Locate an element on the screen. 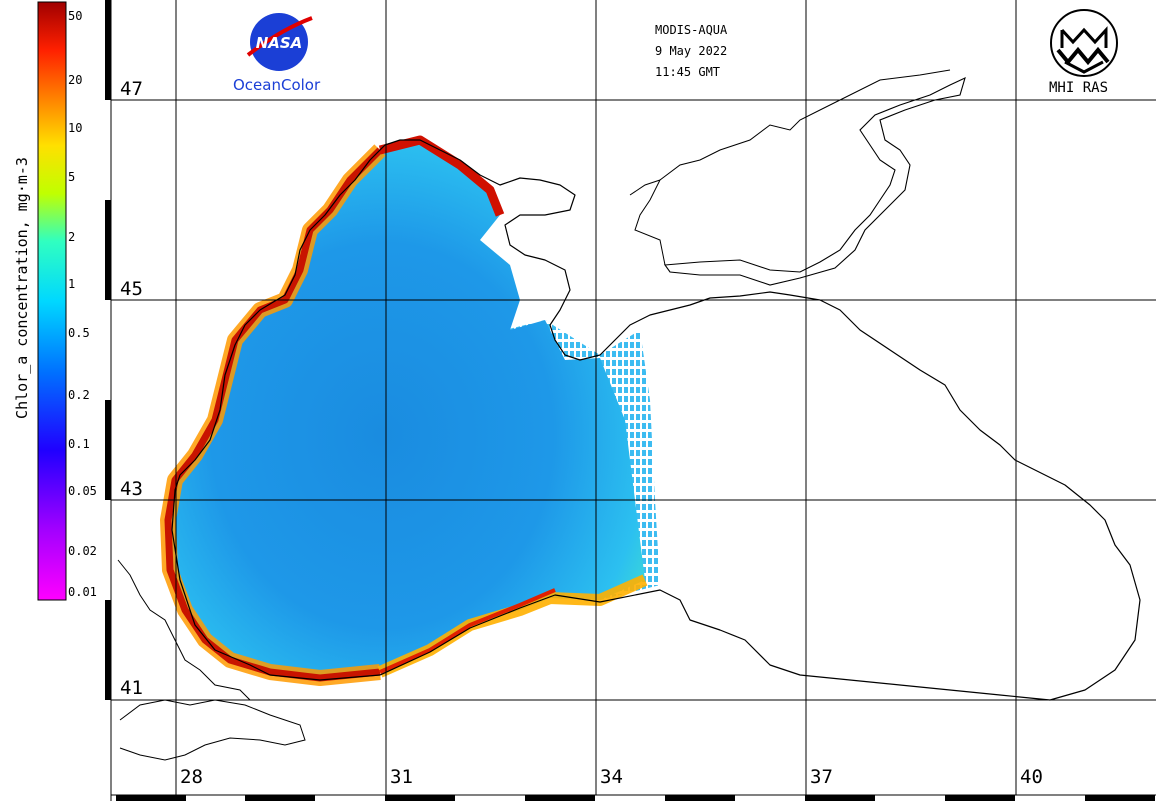 The image size is (1156, 801). oceancolor-caption: OceanColor is located at coordinates (277, 85).